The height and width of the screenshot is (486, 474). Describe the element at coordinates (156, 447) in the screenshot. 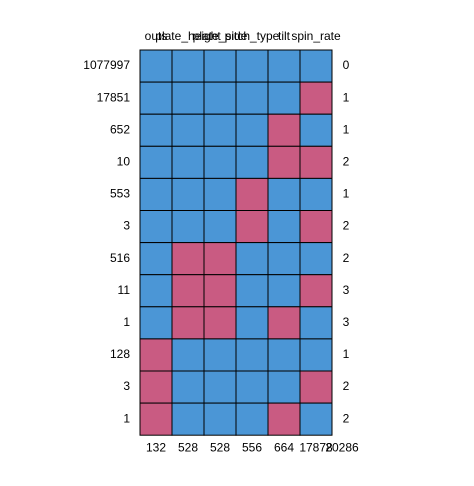

I see `column-missing-label: 132` at that location.